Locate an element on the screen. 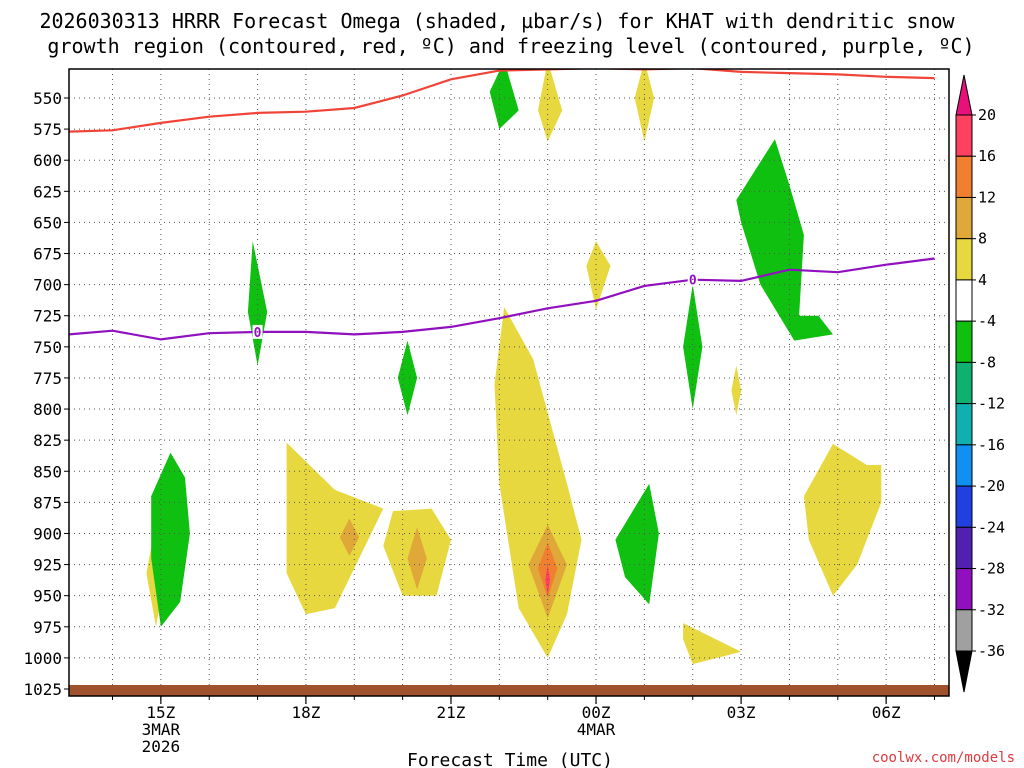  y-tick-label-775: 775 is located at coordinates (47, 378).